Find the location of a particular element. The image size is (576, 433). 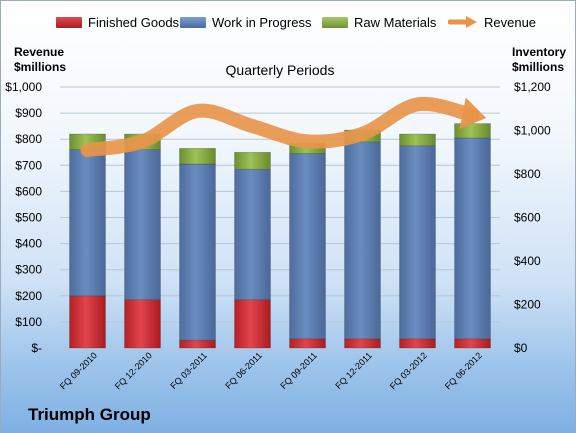

legend-item-work-in-progress: Work in Progress is located at coordinates (245, 22).